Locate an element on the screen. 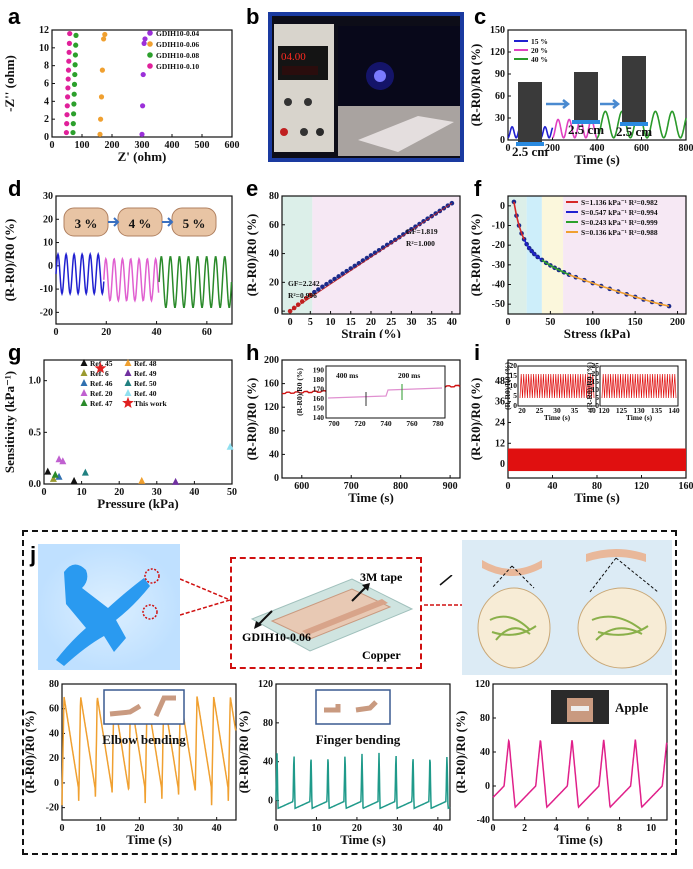 Image resolution: width=693 pixels, height=869 pixels. x-tick-label: 100 is located at coordinates (592, 322).